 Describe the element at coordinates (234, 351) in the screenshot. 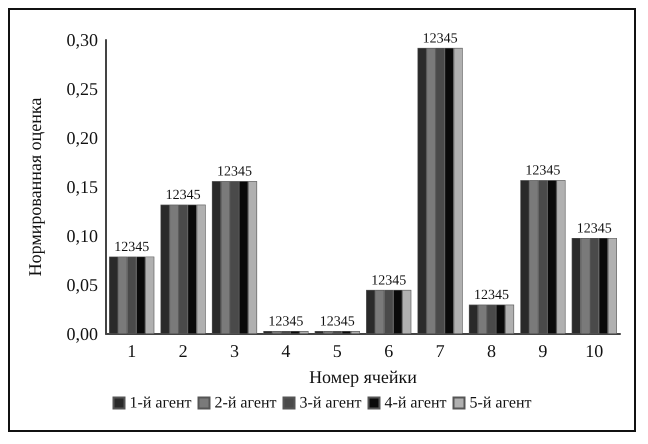

I see `x-tick-label: 3` at that location.